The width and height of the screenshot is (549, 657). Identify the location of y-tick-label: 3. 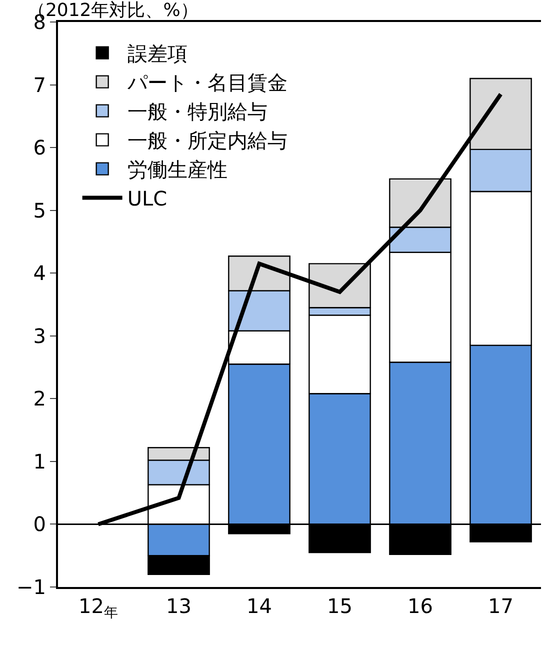
(39, 336).